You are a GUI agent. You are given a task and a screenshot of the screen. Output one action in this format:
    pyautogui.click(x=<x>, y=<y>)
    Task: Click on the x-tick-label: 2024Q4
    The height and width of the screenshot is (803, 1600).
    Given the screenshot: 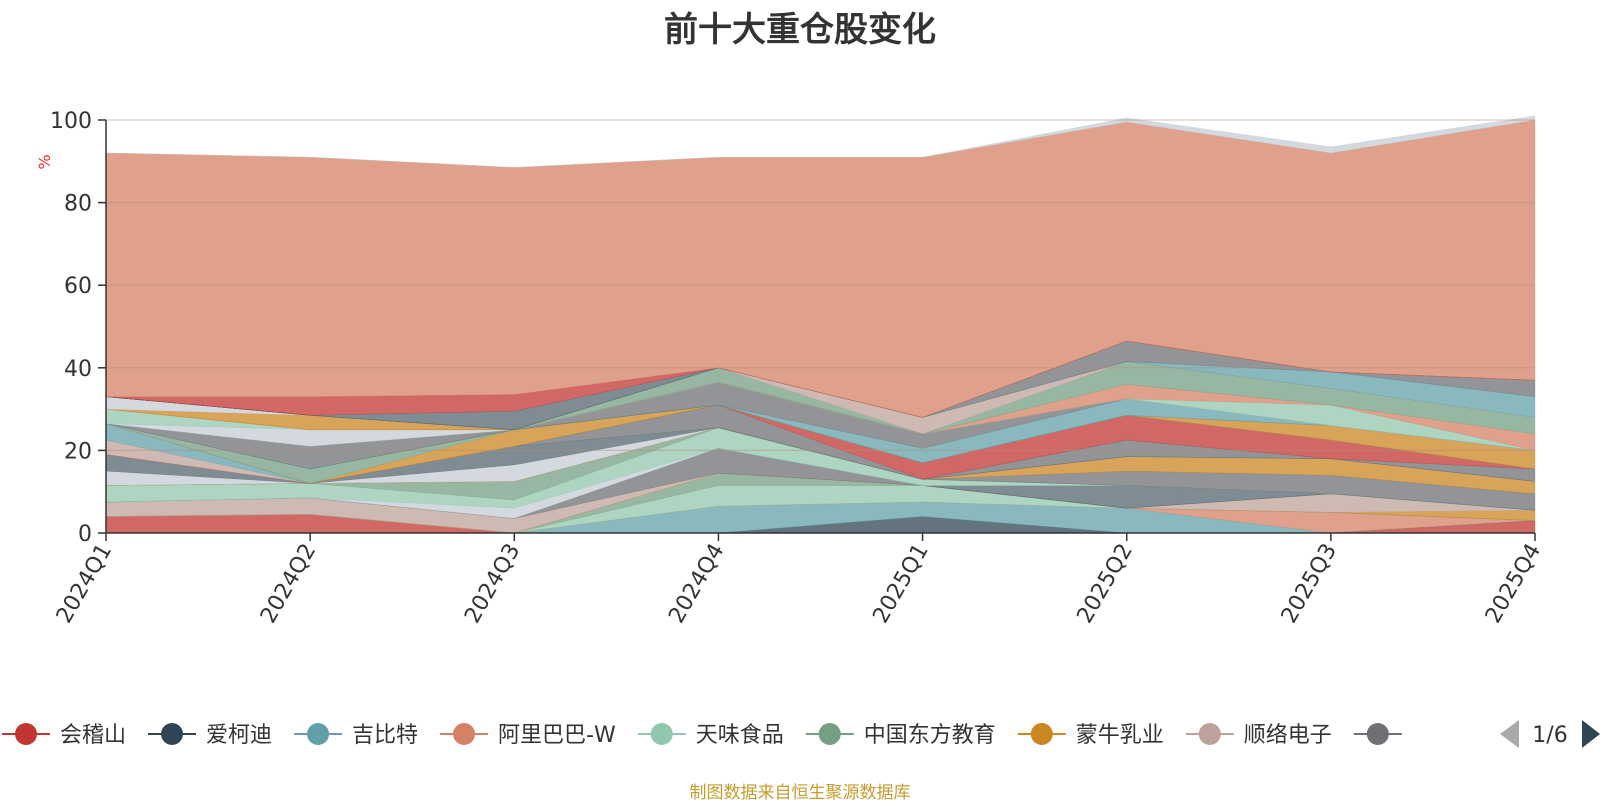 What is the action you would take?
    pyautogui.click(x=696, y=584)
    